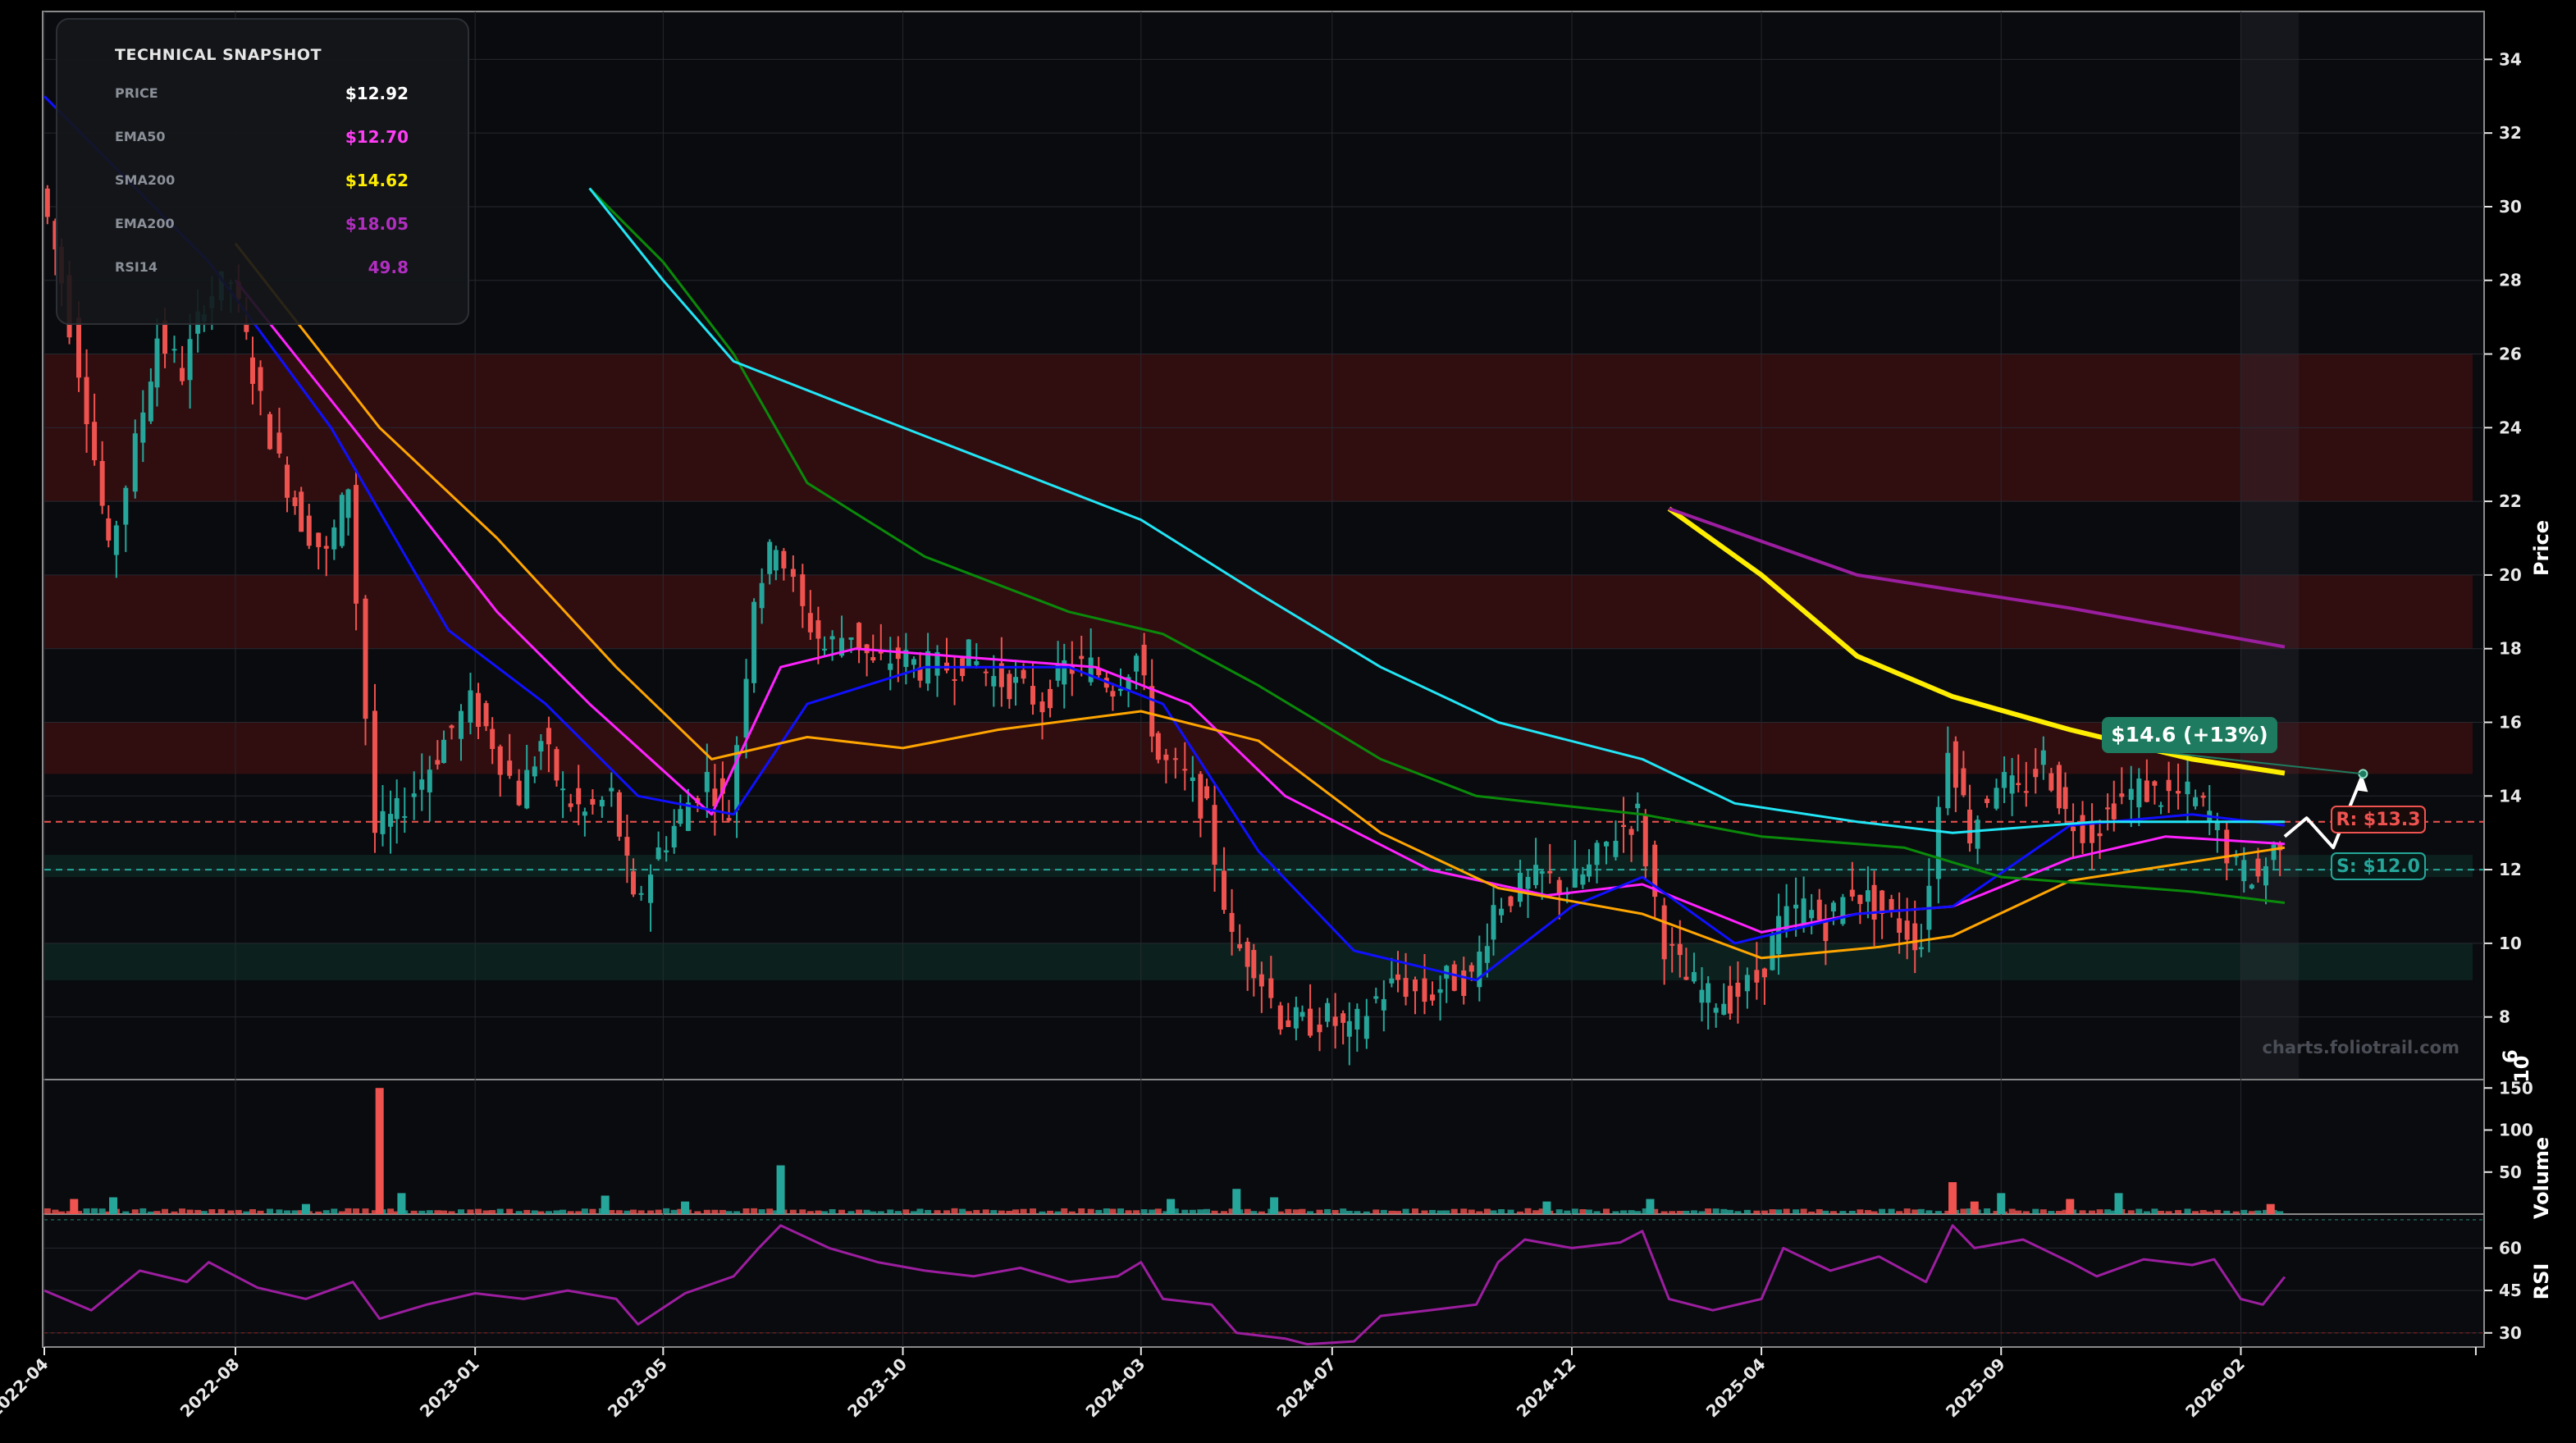 The width and height of the screenshot is (2576, 1443). Describe the element at coordinates (2510, 354) in the screenshot. I see `price-tick-label: 26` at that location.